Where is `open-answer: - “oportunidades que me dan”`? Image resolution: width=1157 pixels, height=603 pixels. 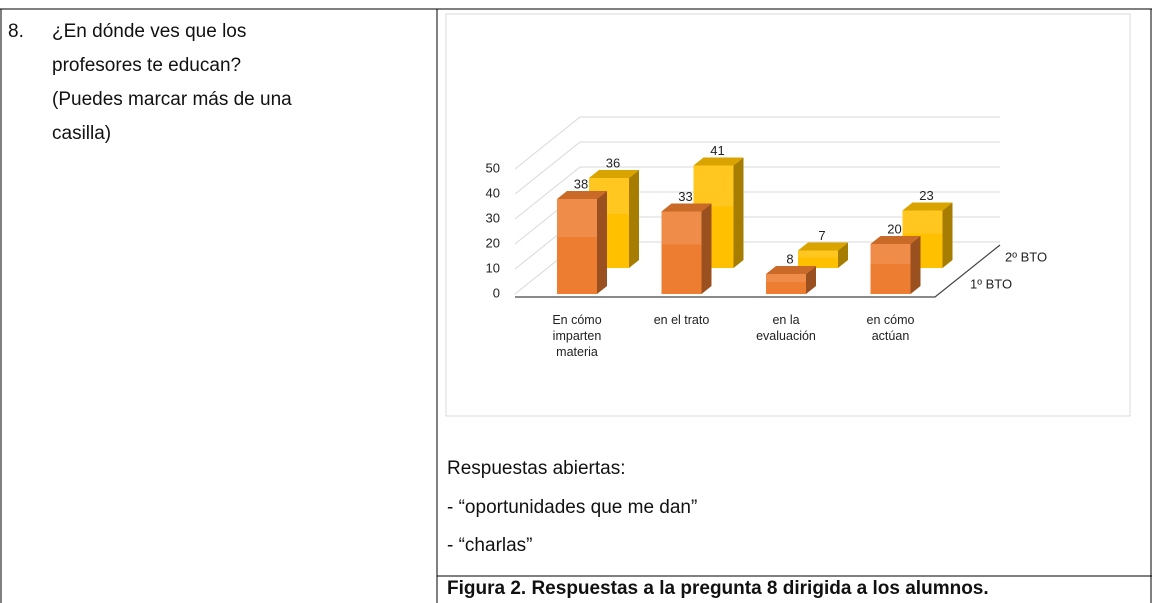
open-answer: - “oportunidades que me dan” is located at coordinates (572, 507).